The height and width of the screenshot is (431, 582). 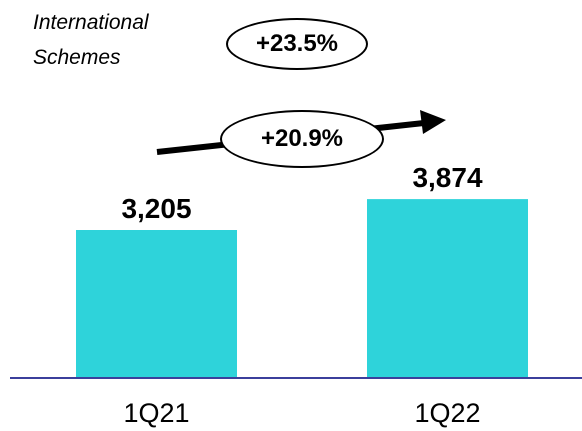 What do you see at coordinates (433, 122) in the screenshot?
I see `growth-arrow-head` at bounding box center [433, 122].